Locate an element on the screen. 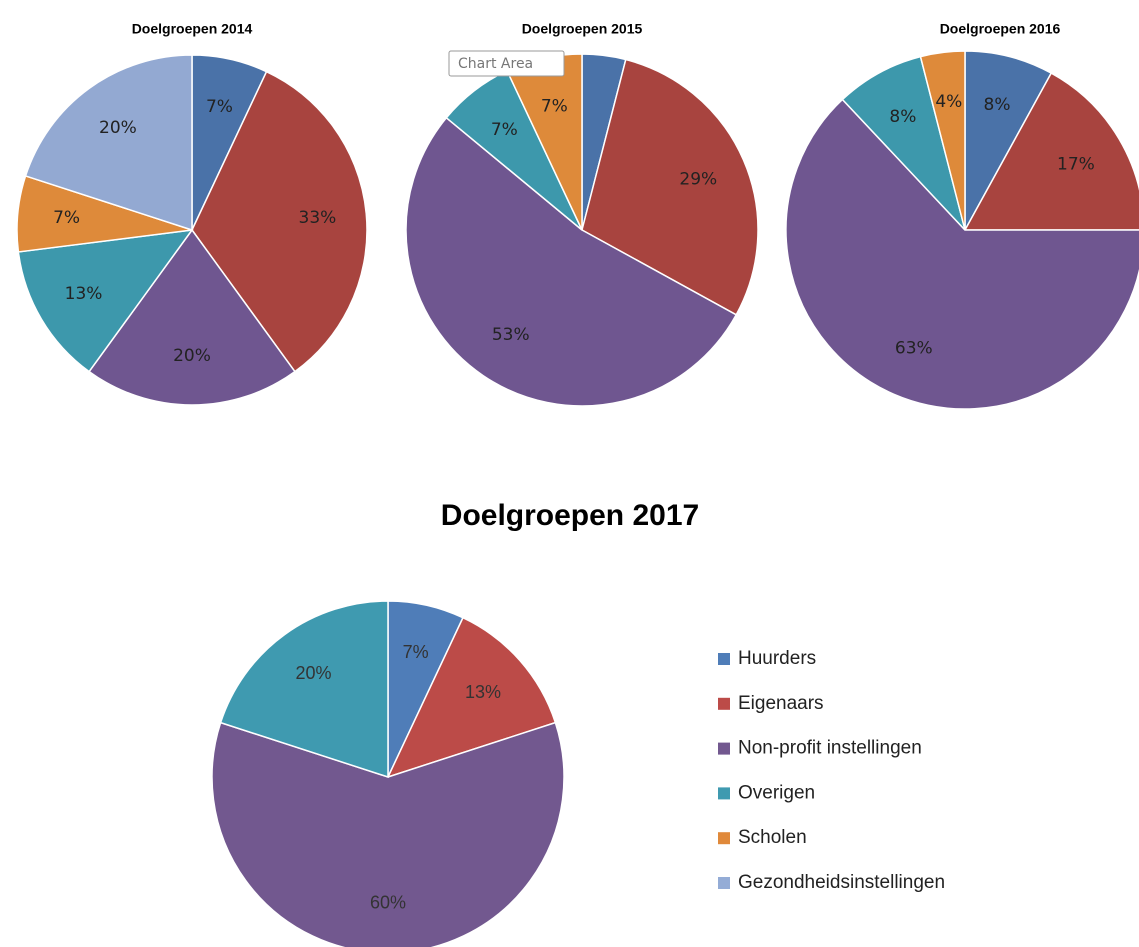 The width and height of the screenshot is (1139, 947). legend-label: Huurders is located at coordinates (777, 658).